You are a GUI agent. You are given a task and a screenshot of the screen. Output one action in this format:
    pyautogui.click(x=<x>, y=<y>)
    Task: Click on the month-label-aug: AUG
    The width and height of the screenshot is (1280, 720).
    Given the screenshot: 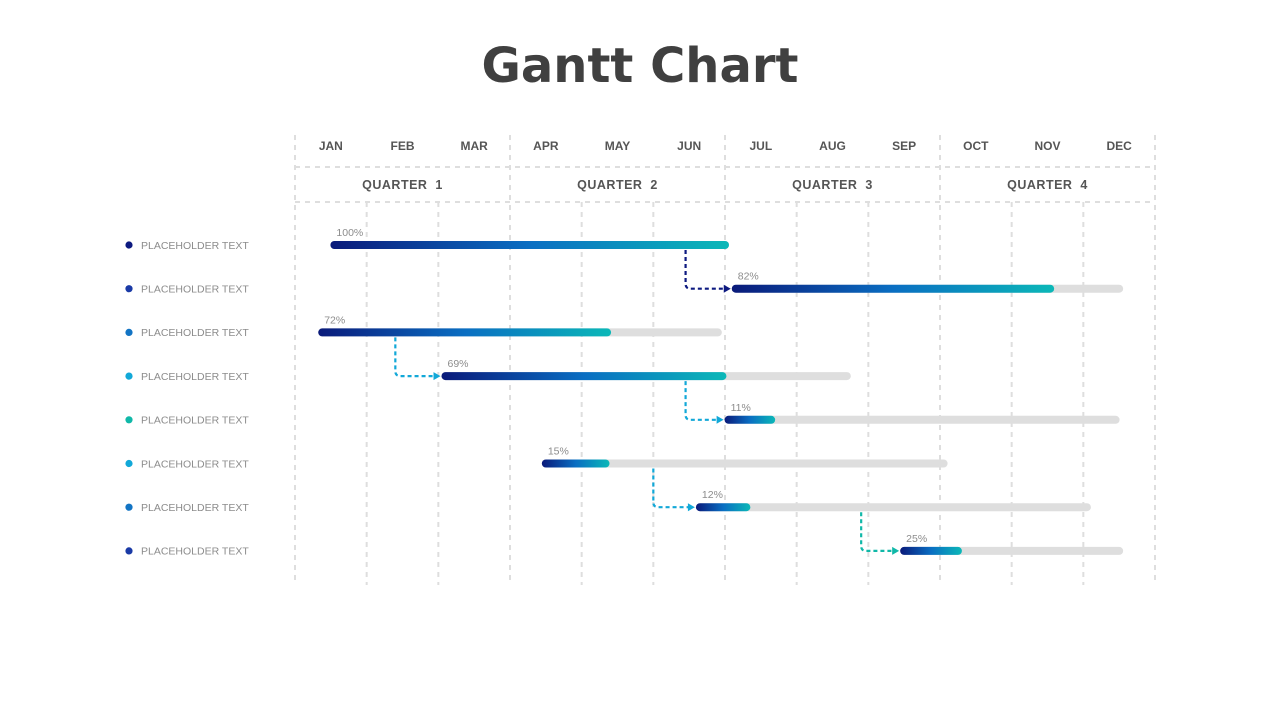 What is the action you would take?
    pyautogui.click(x=832, y=146)
    